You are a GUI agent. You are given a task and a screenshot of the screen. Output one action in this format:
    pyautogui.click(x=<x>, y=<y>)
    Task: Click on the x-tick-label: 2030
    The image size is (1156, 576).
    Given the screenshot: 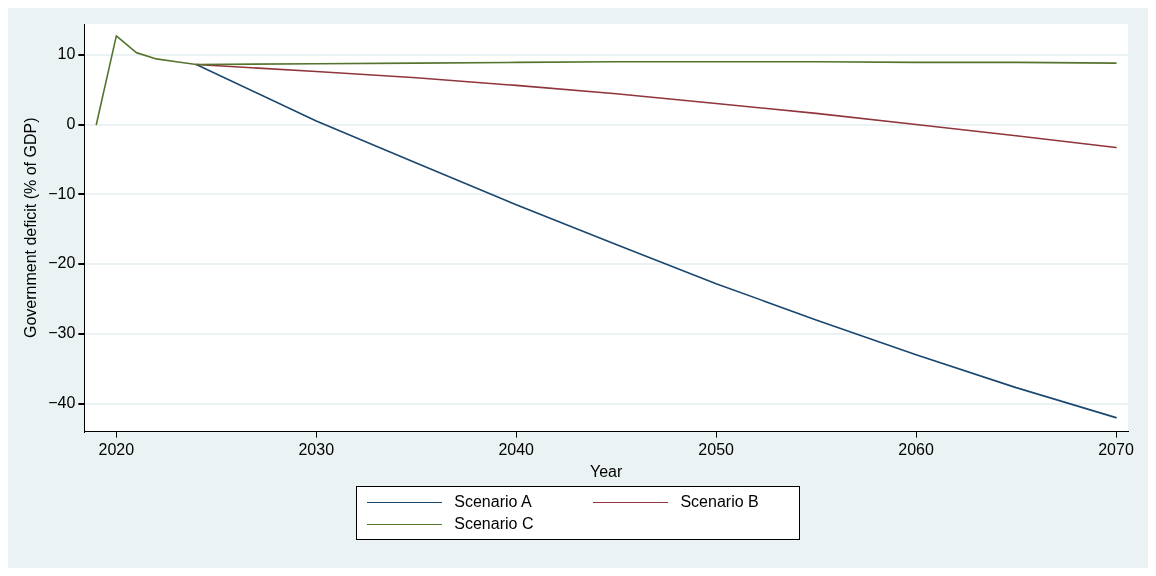 What is the action you would take?
    pyautogui.click(x=316, y=449)
    